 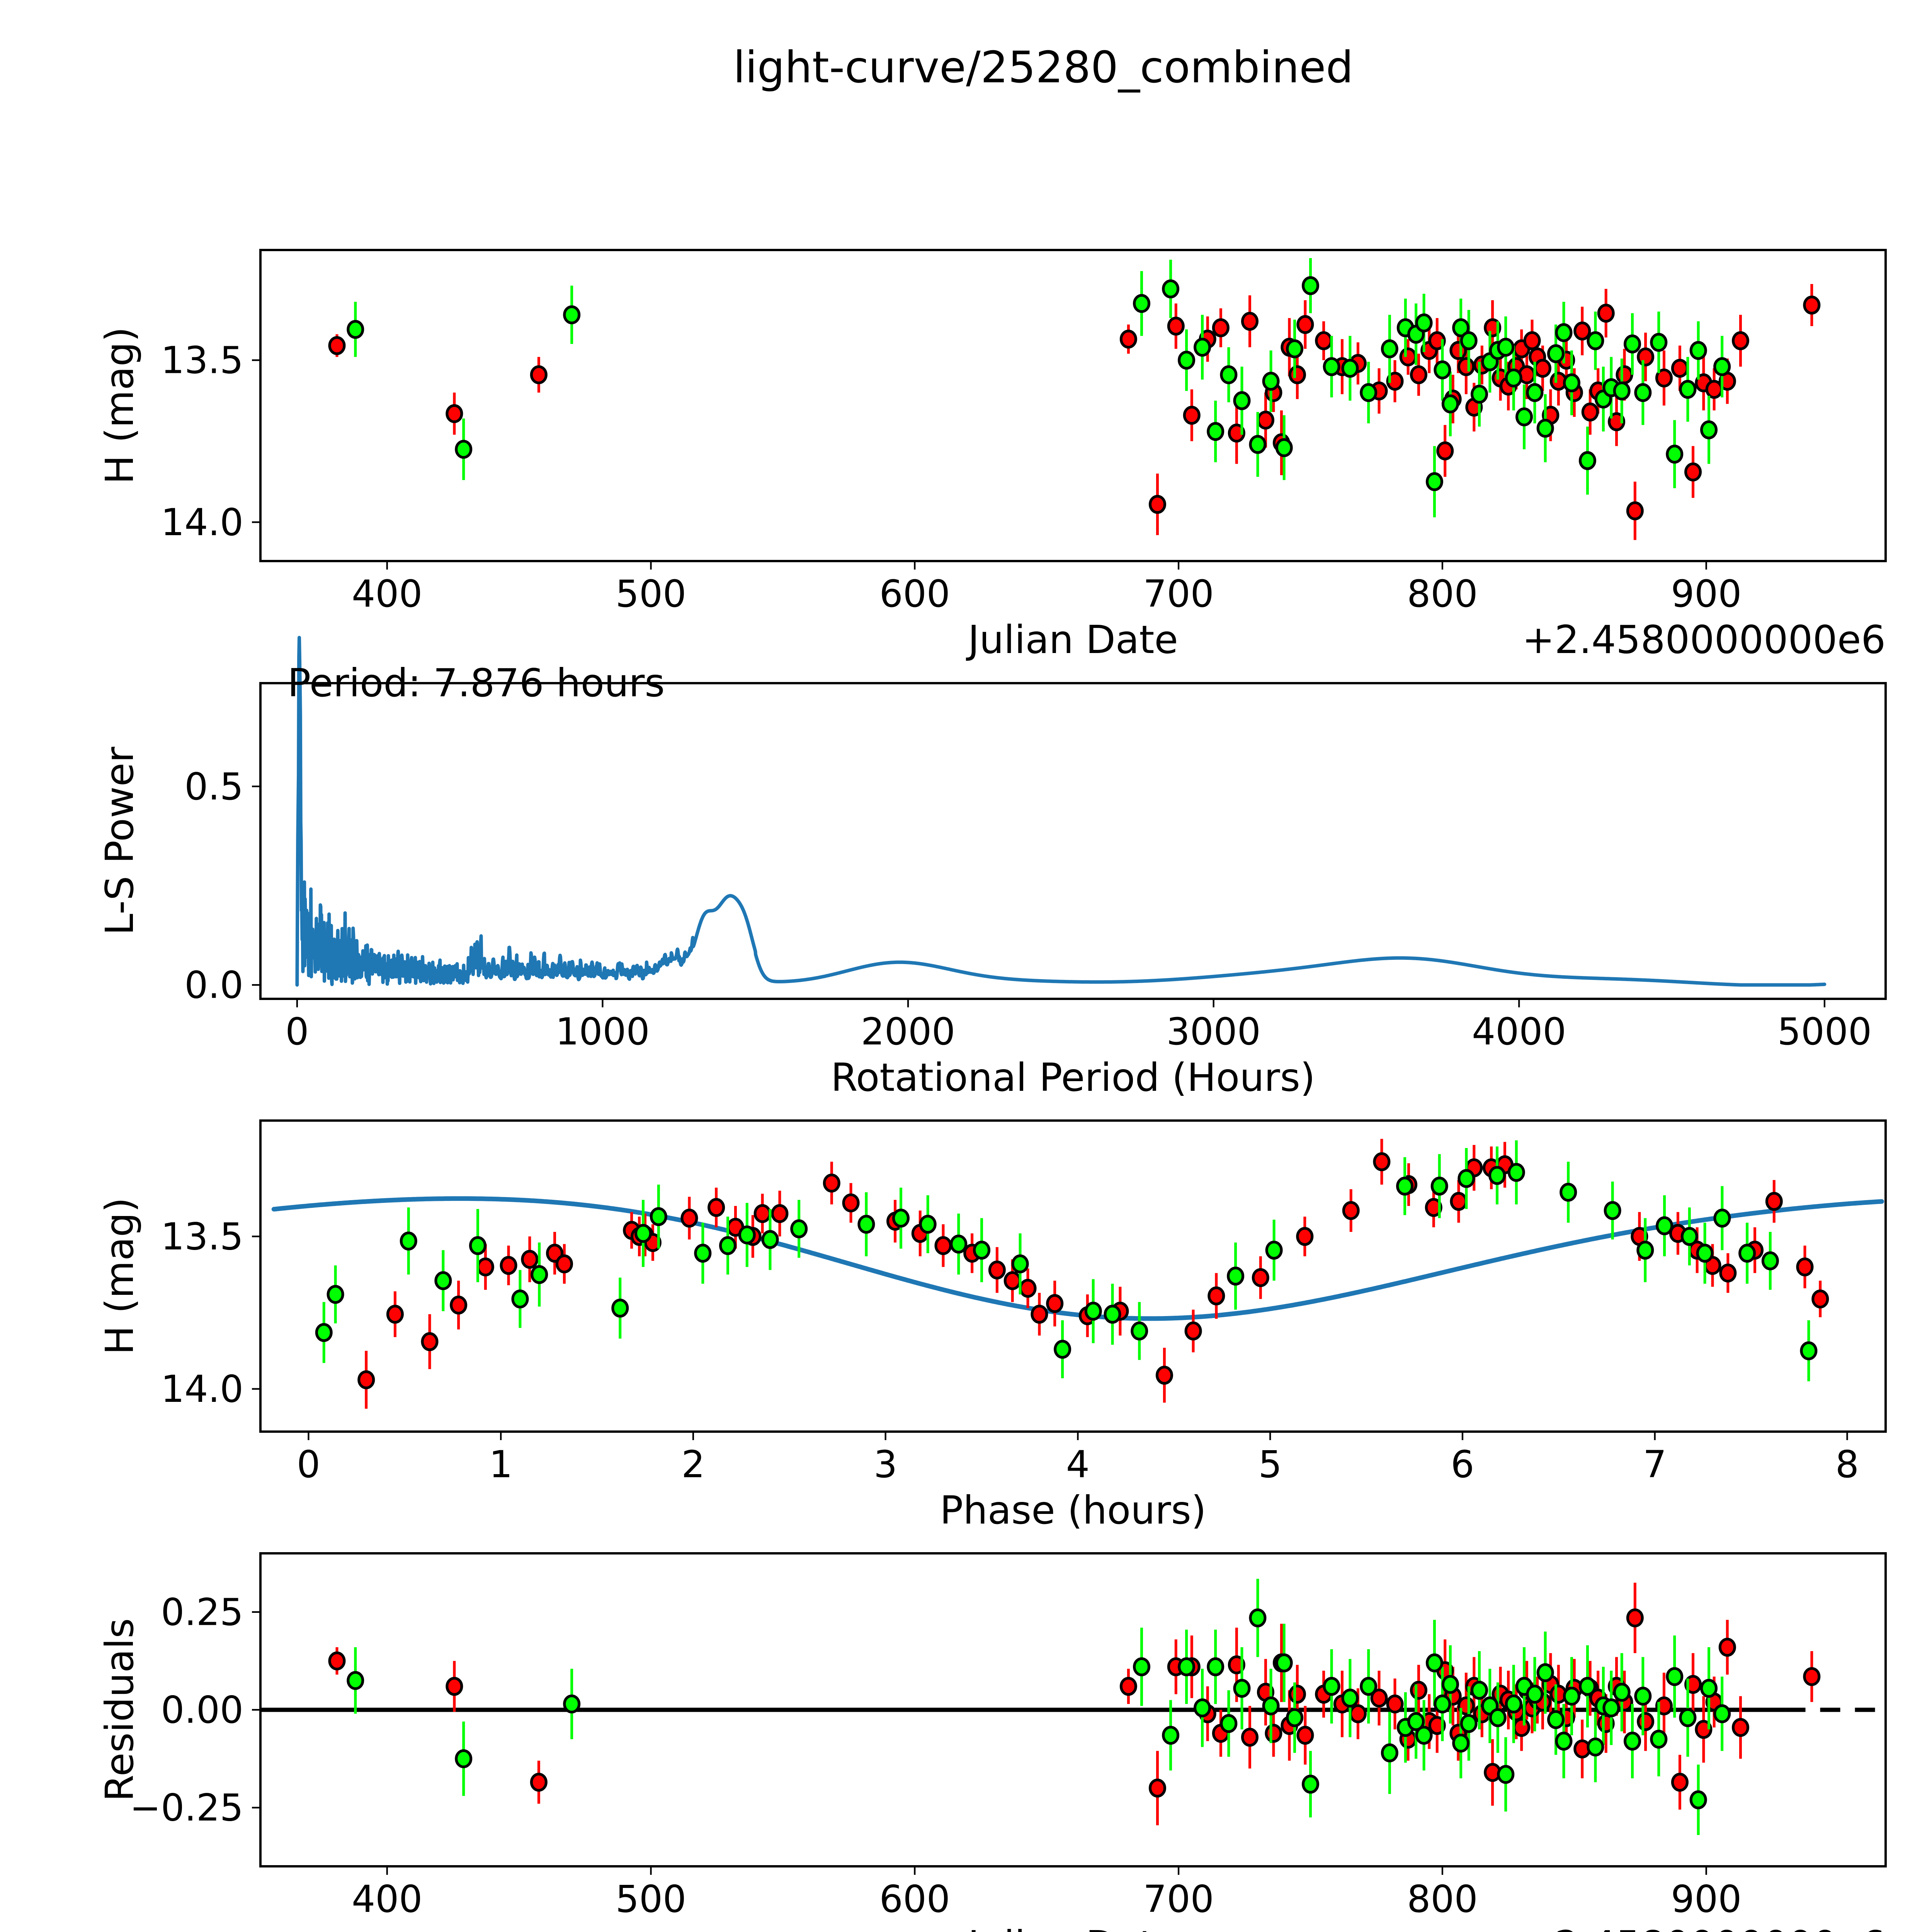 I want to click on periodogram-ytick-label: 0.0, so click(x=214, y=985).